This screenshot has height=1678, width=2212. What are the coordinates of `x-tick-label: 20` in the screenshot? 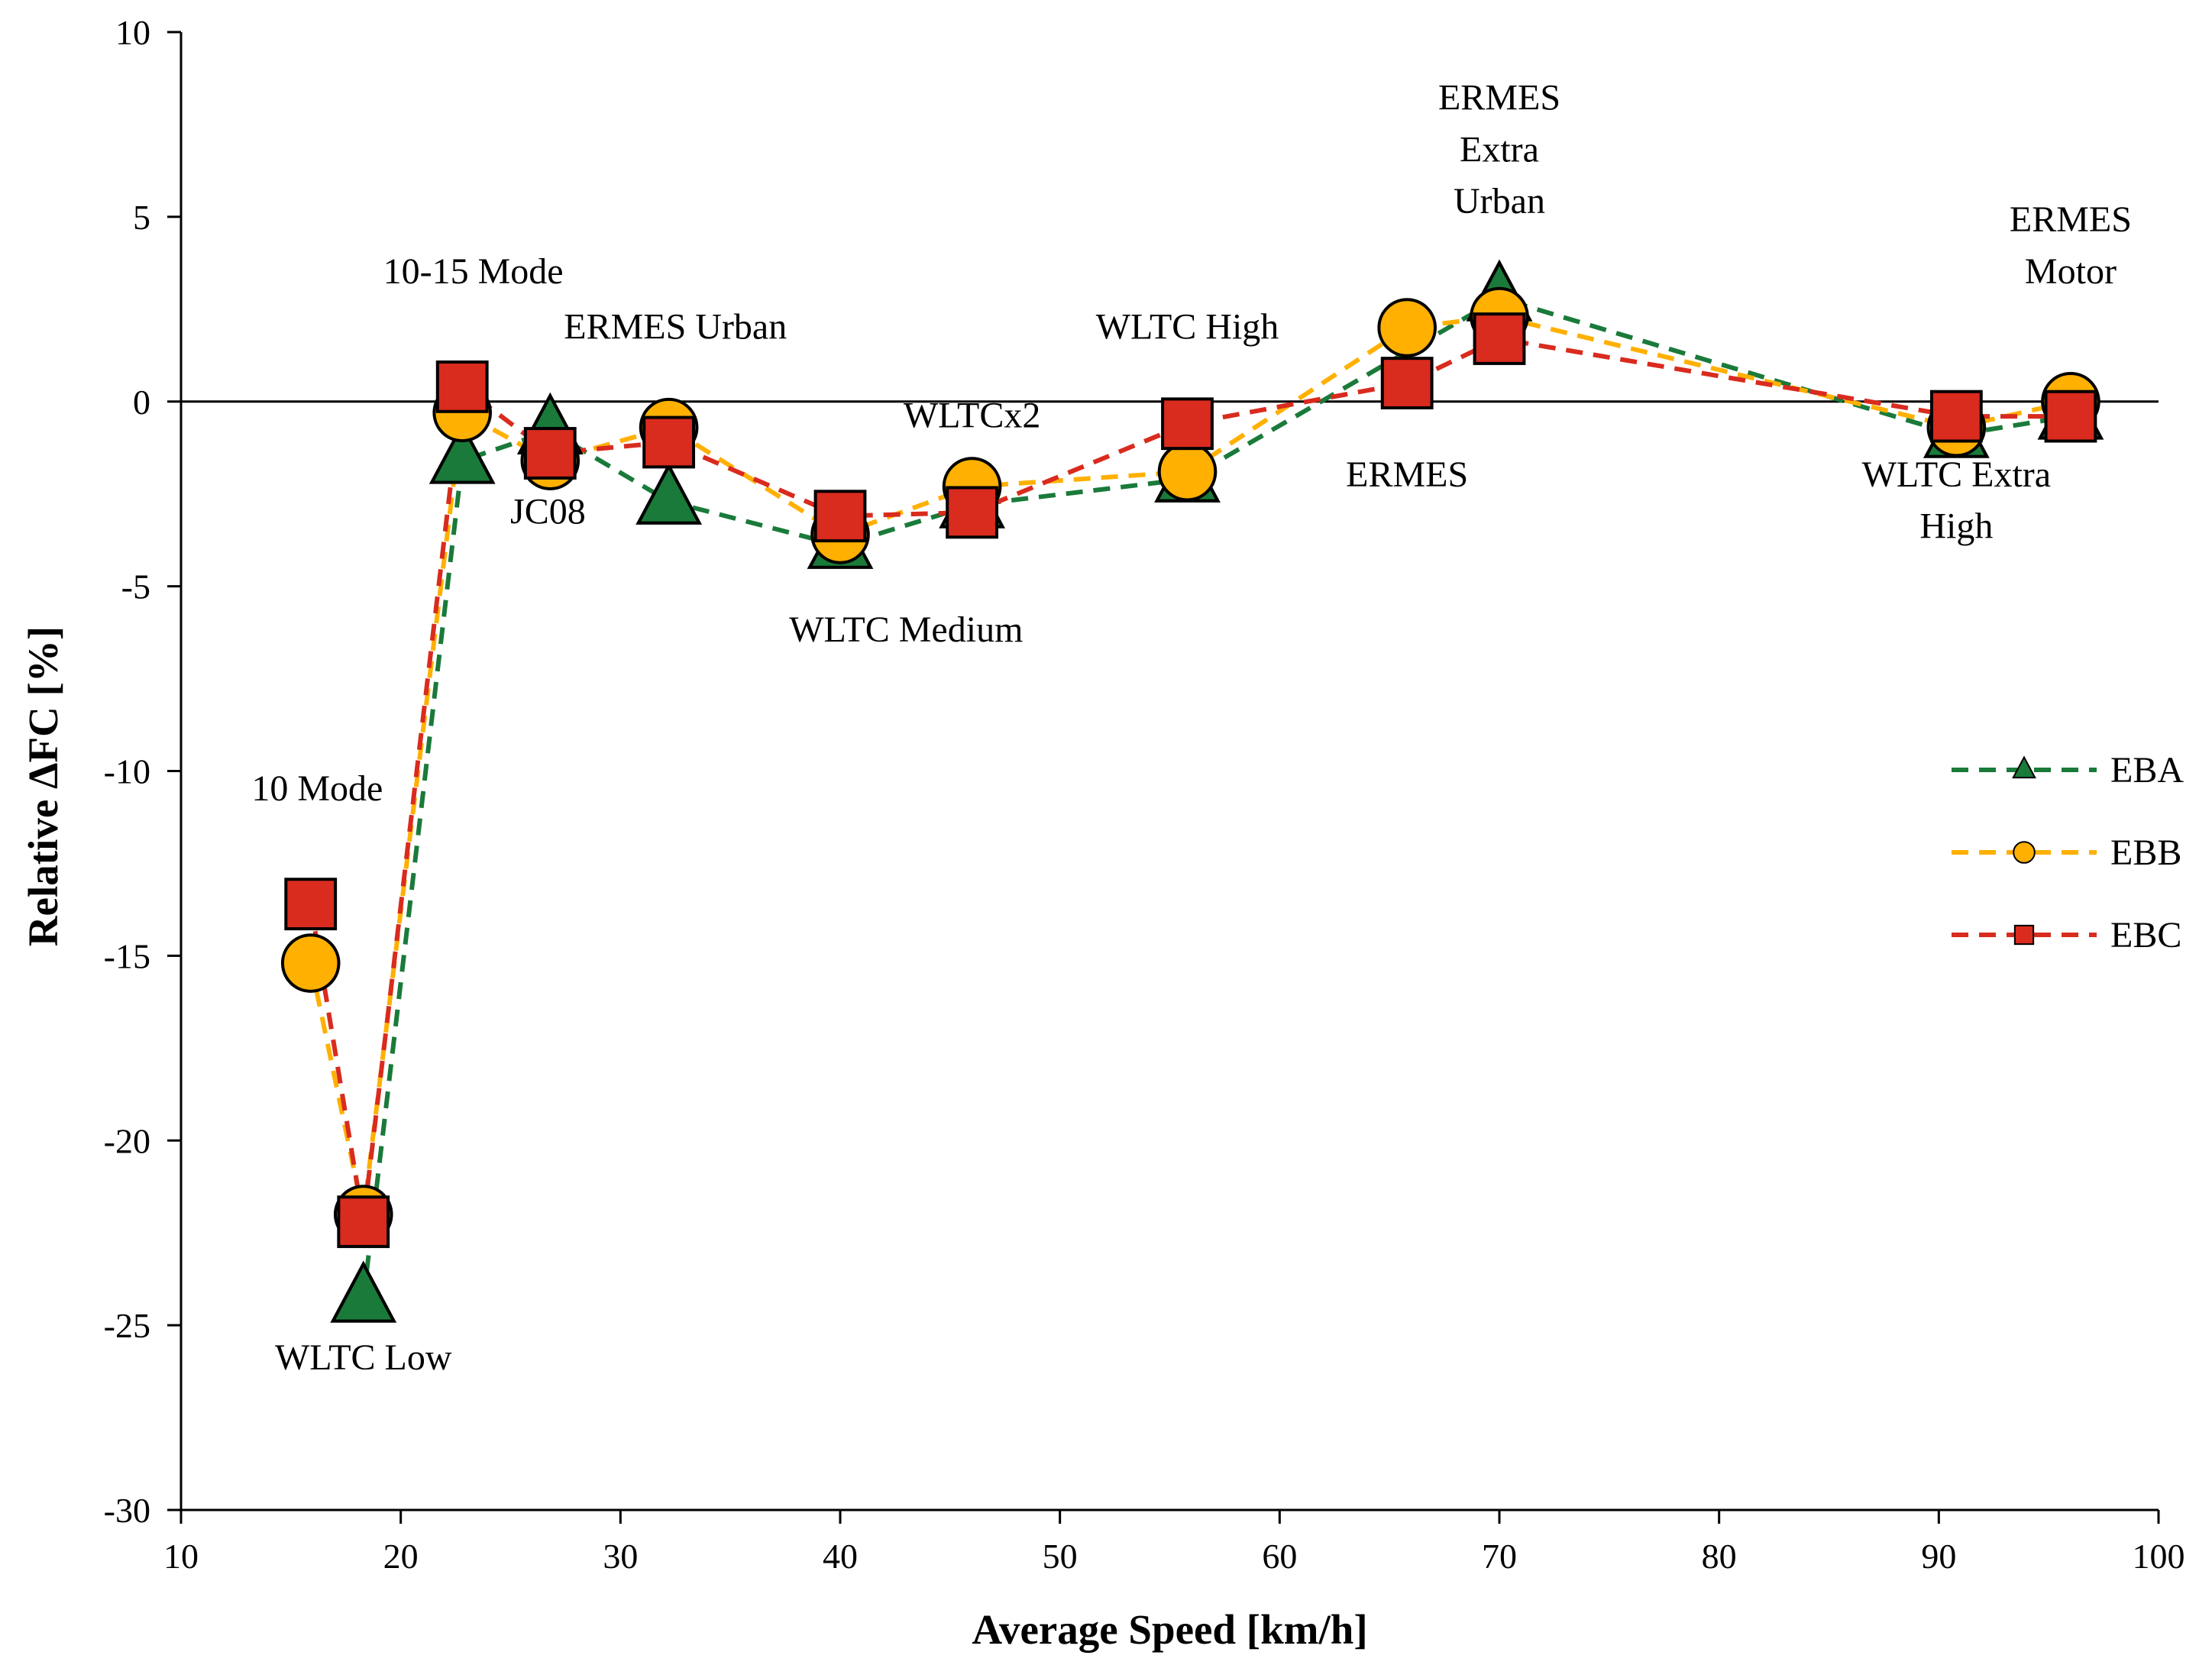 It's located at (401, 1556).